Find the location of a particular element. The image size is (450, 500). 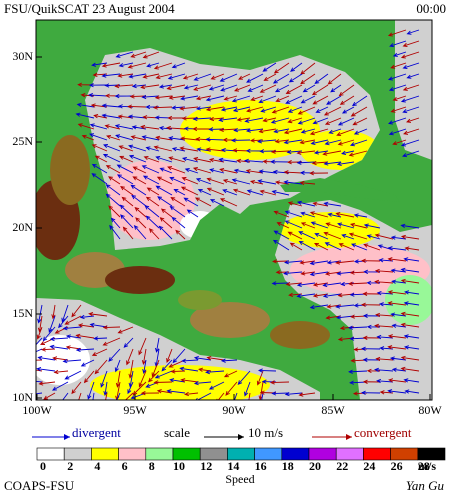

colorbar-tick: 4 is located at coordinates (97, 466).